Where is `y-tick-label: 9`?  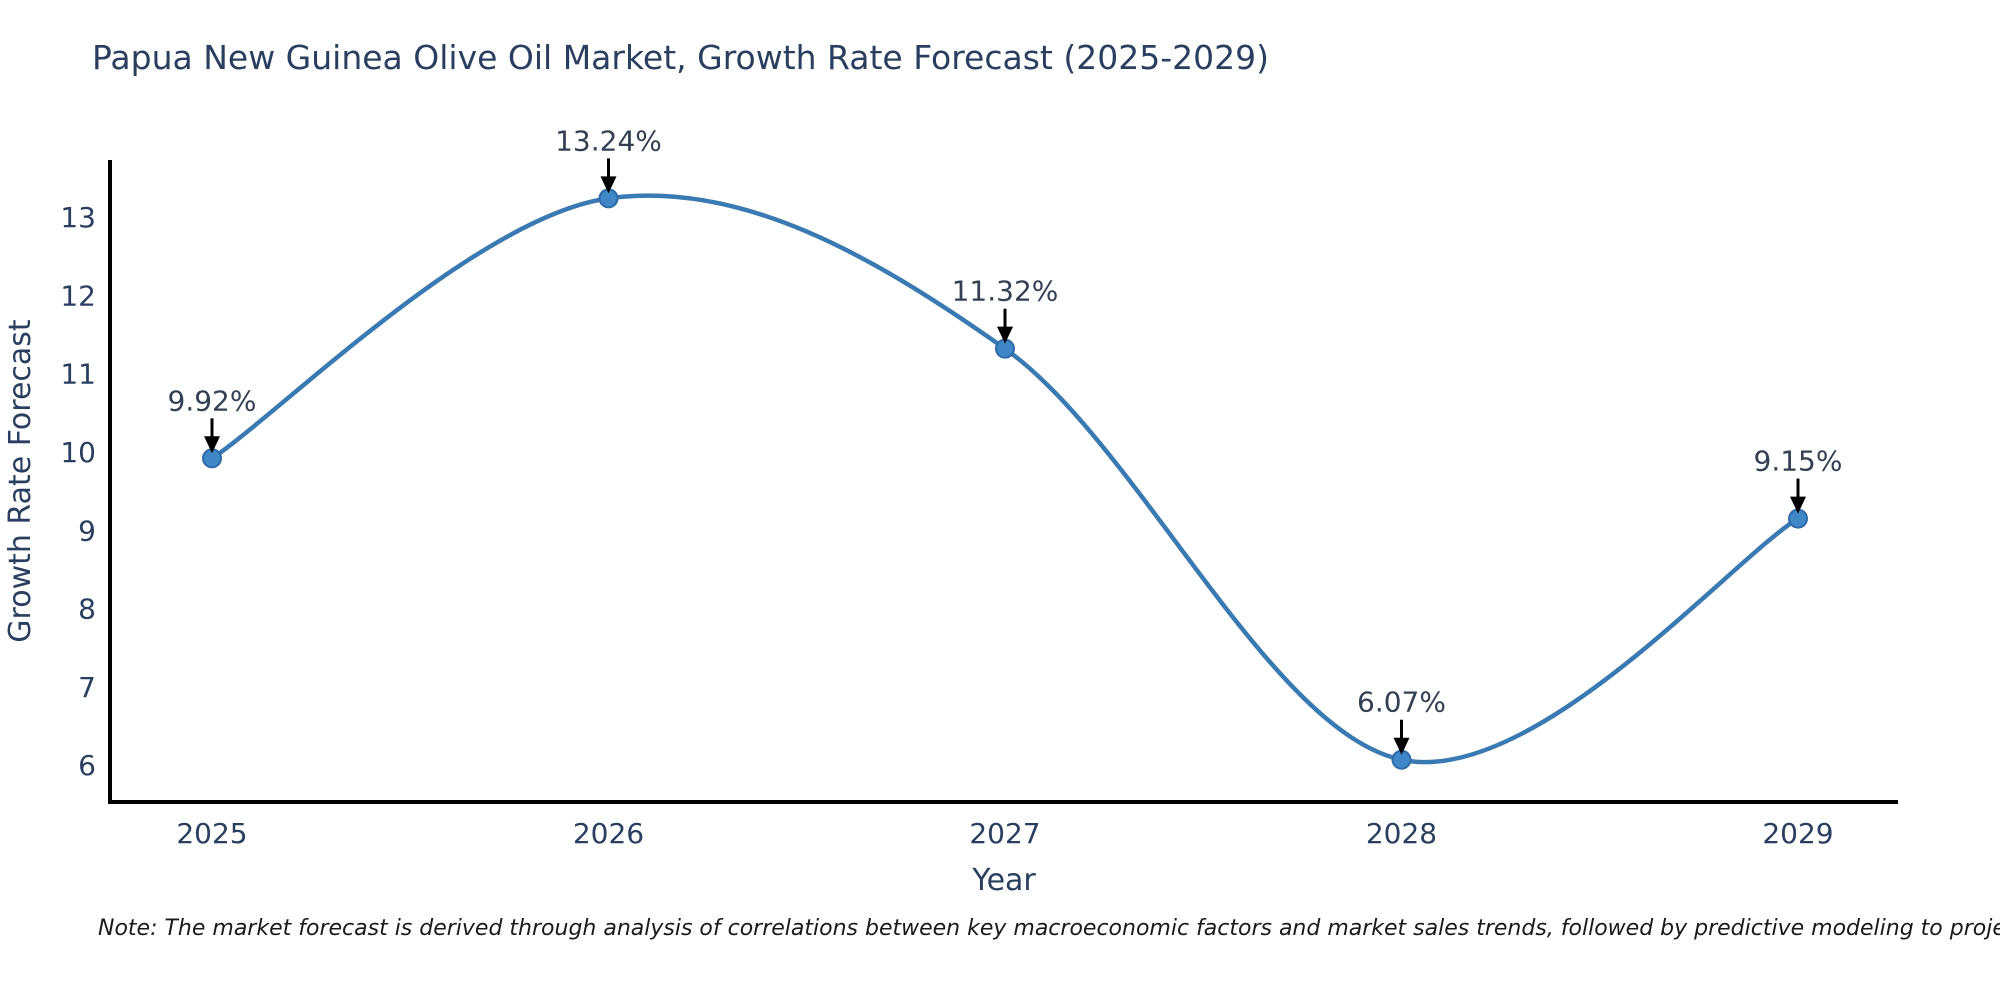 y-tick-label: 9 is located at coordinates (87, 530).